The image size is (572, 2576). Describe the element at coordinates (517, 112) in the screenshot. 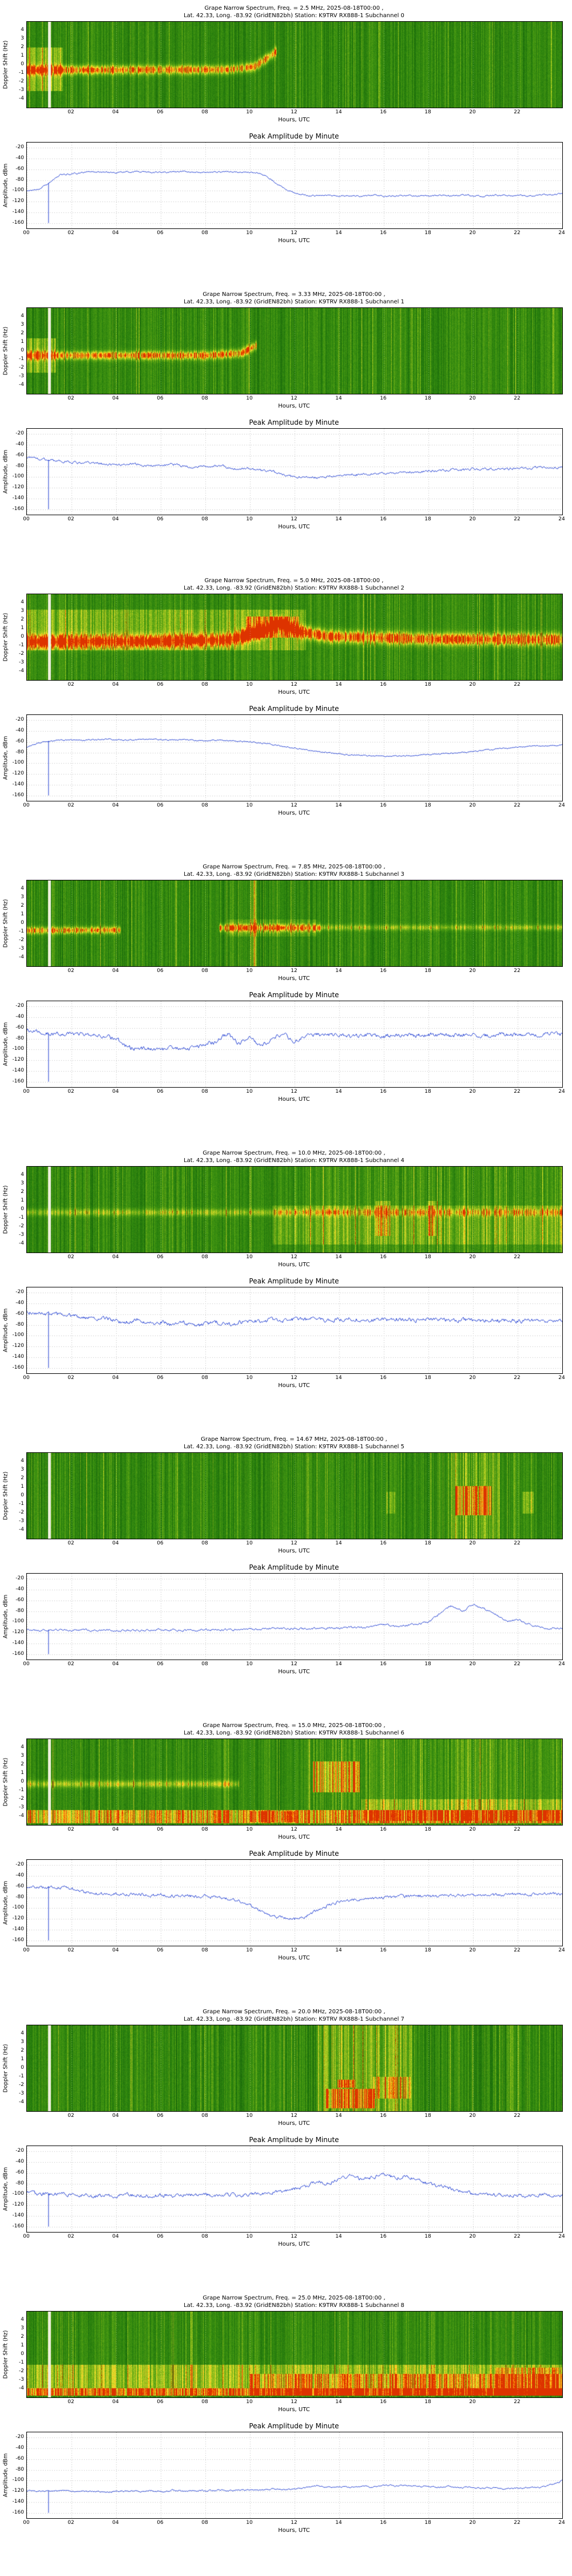

I see `spec-x-tick: 22` at that location.